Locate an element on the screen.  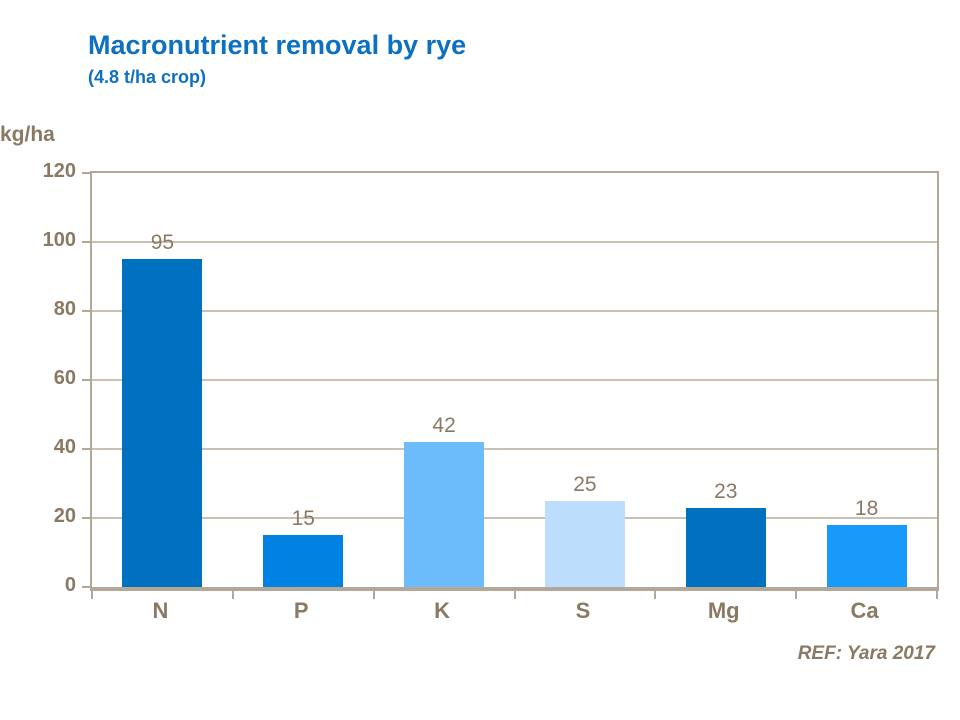
chart-subtitle: (4.8 t/ha crop) is located at coordinates (147, 77).